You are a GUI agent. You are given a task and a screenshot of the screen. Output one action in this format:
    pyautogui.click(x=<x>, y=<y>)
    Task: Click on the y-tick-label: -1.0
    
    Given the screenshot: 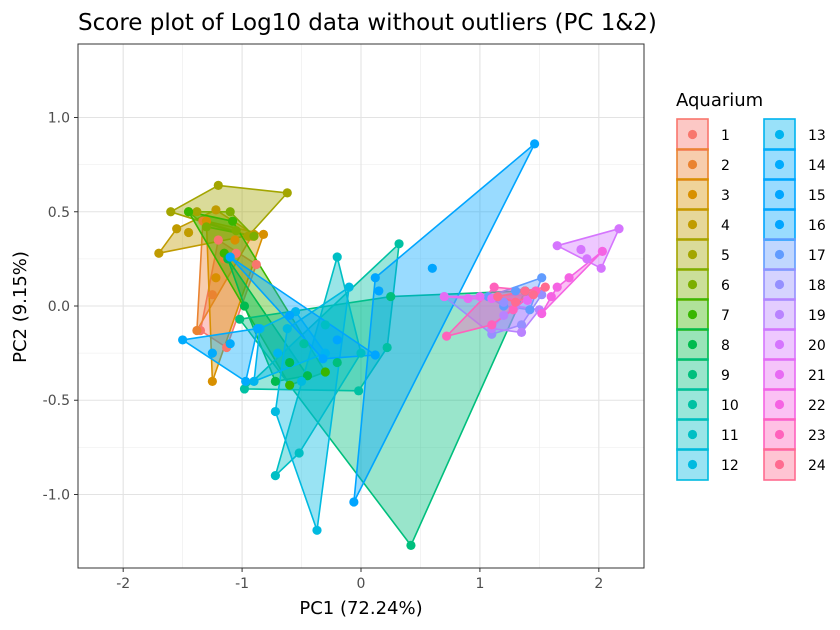 What is the action you would take?
    pyautogui.click(x=56, y=495)
    